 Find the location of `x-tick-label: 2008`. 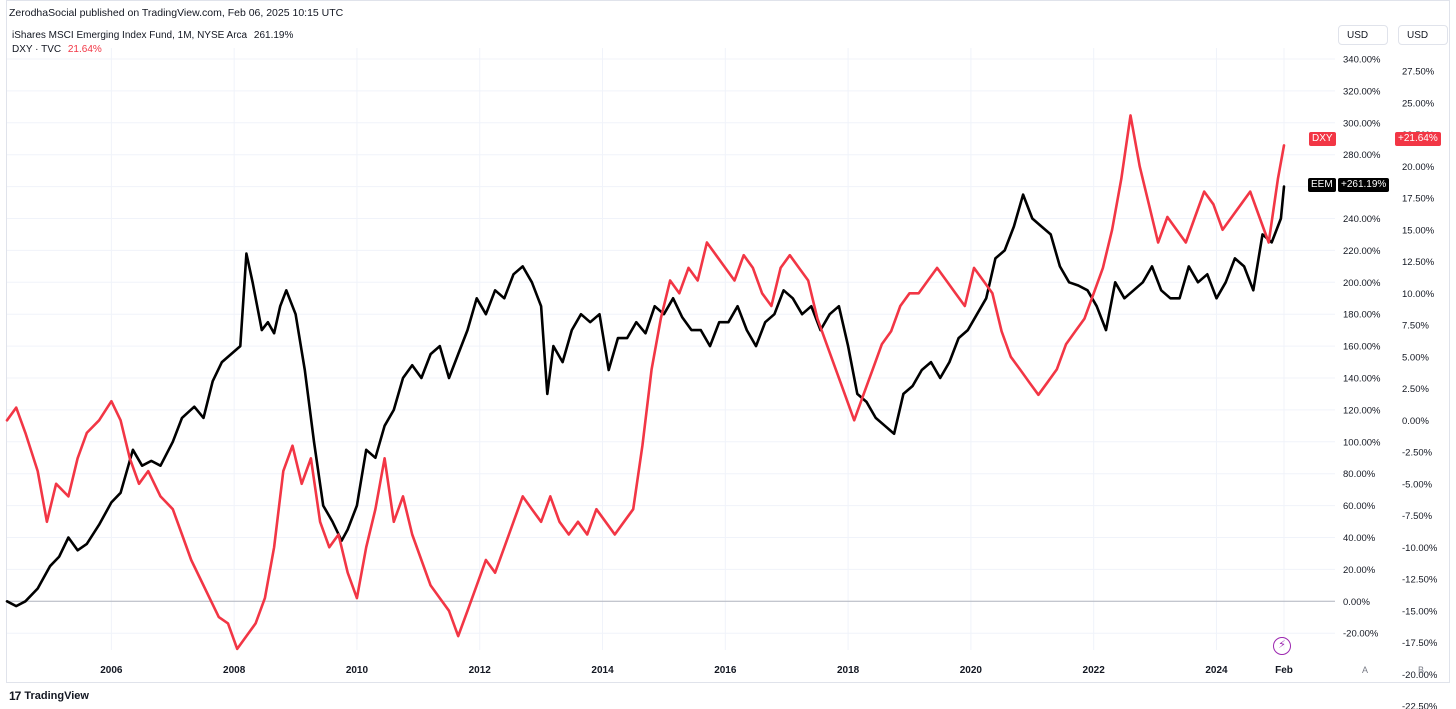

x-tick-label: 2008 is located at coordinates (234, 670).